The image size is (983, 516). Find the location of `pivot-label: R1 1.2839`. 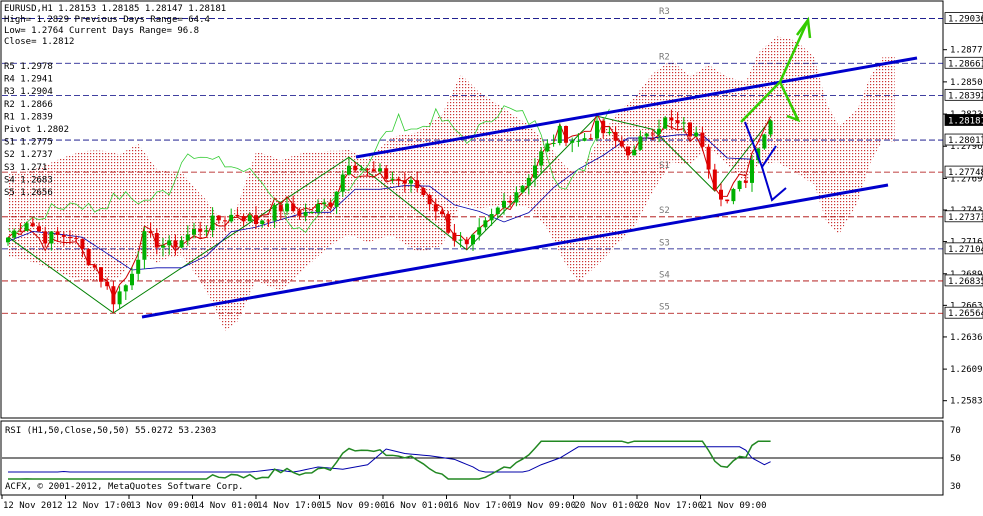

pivot-label: R1 1.2839 is located at coordinates (28, 117).